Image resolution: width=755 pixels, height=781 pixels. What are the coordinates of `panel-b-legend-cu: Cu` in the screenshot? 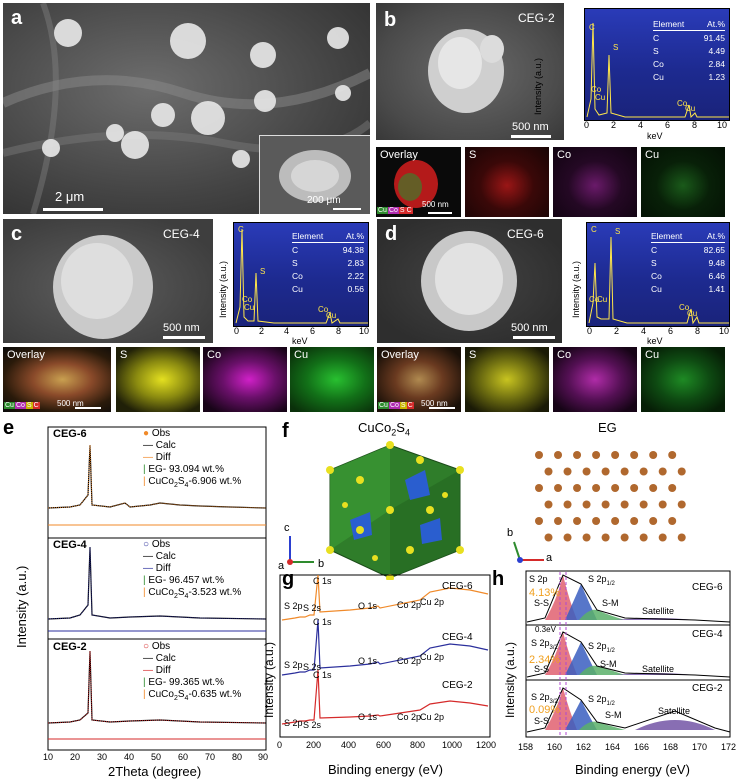 It's located at (382, 210).